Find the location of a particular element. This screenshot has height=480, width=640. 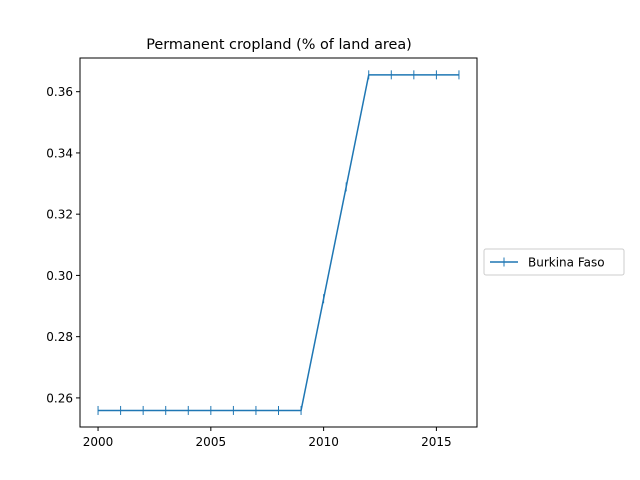

legend-label-burkina-faso: Burkina Faso is located at coordinates (566, 263).